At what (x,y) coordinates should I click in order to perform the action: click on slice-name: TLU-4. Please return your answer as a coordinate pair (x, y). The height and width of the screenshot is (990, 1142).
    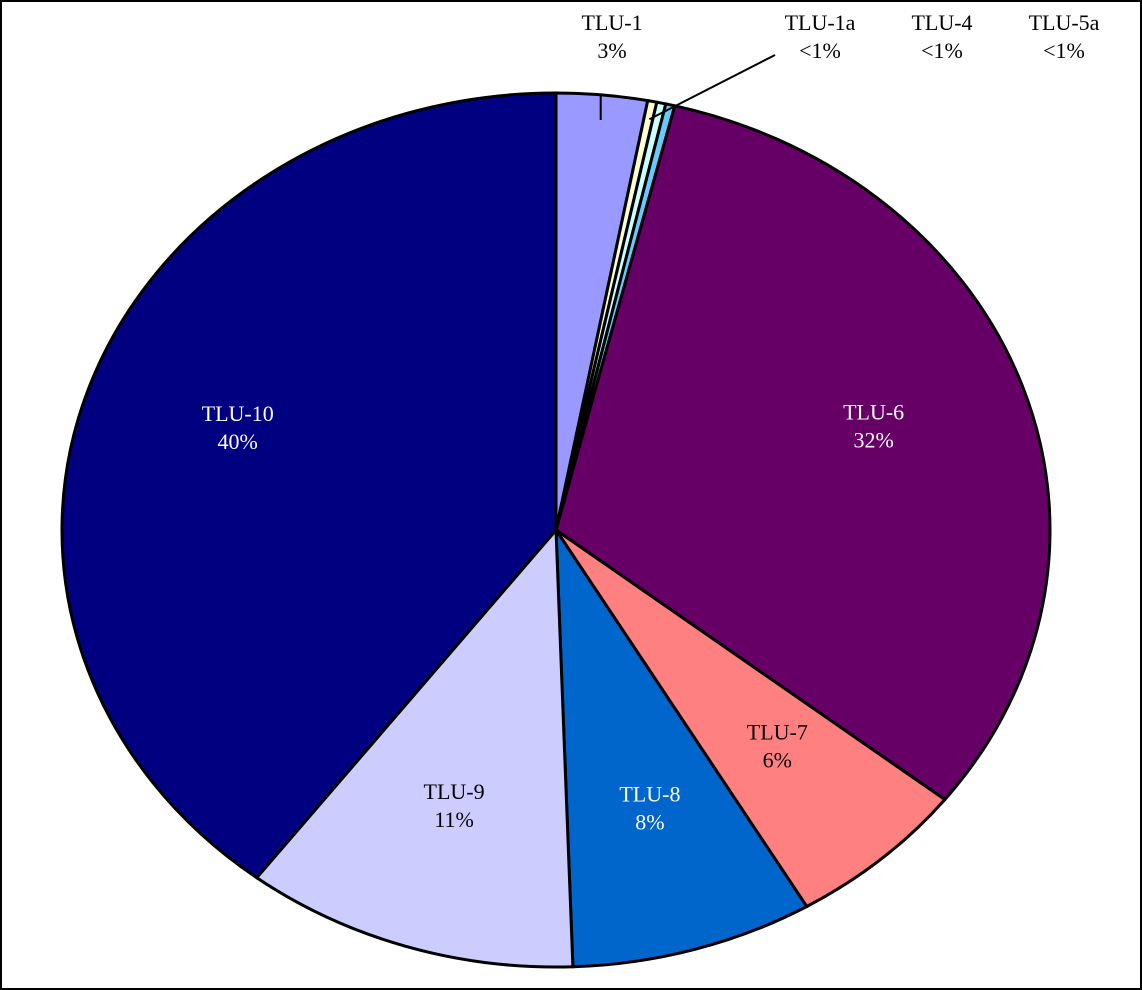
    Looking at the image, I should click on (941, 22).